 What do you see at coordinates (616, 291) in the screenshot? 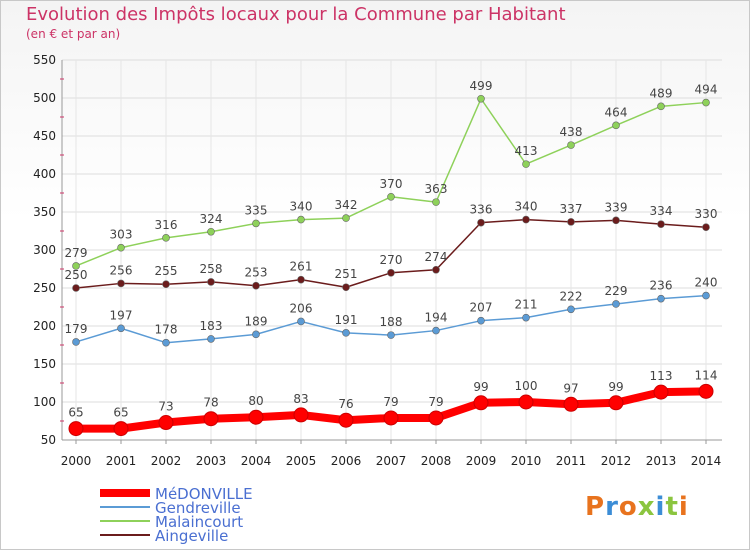
I see `data-label: 229` at bounding box center [616, 291].